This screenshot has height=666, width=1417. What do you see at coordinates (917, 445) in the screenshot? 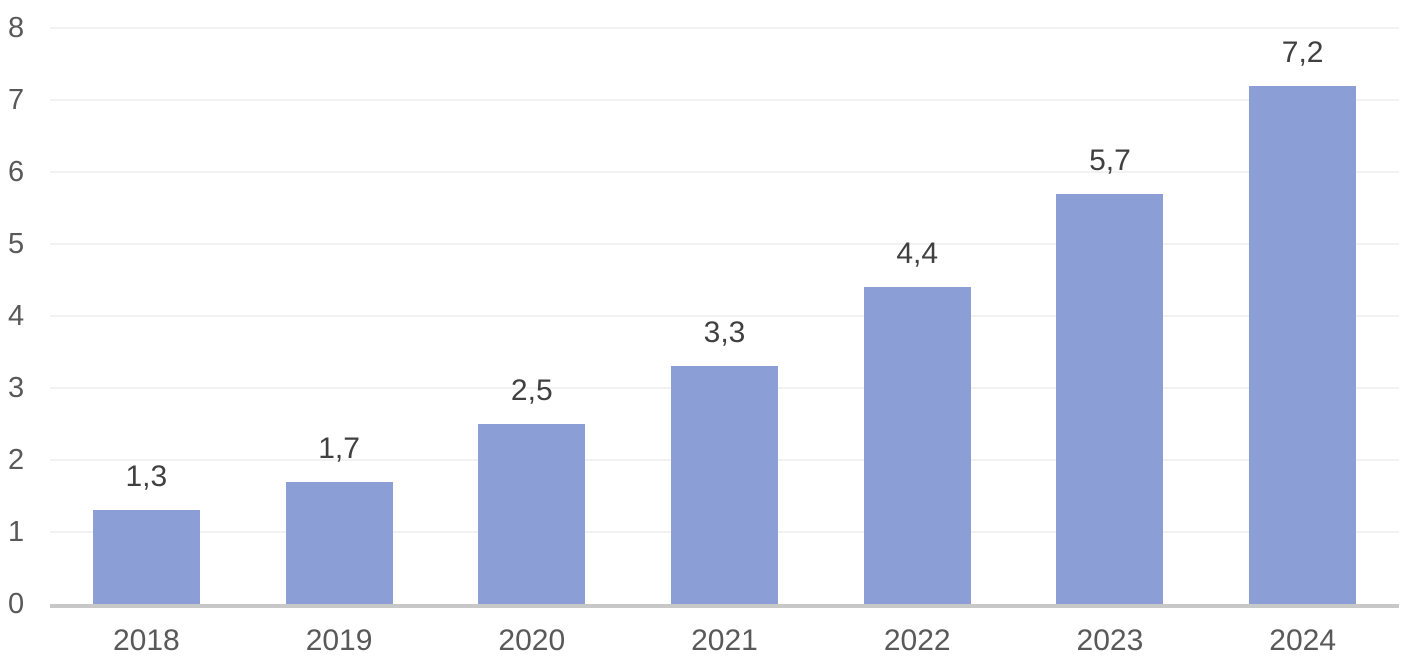
I see `bar-2022` at bounding box center [917, 445].